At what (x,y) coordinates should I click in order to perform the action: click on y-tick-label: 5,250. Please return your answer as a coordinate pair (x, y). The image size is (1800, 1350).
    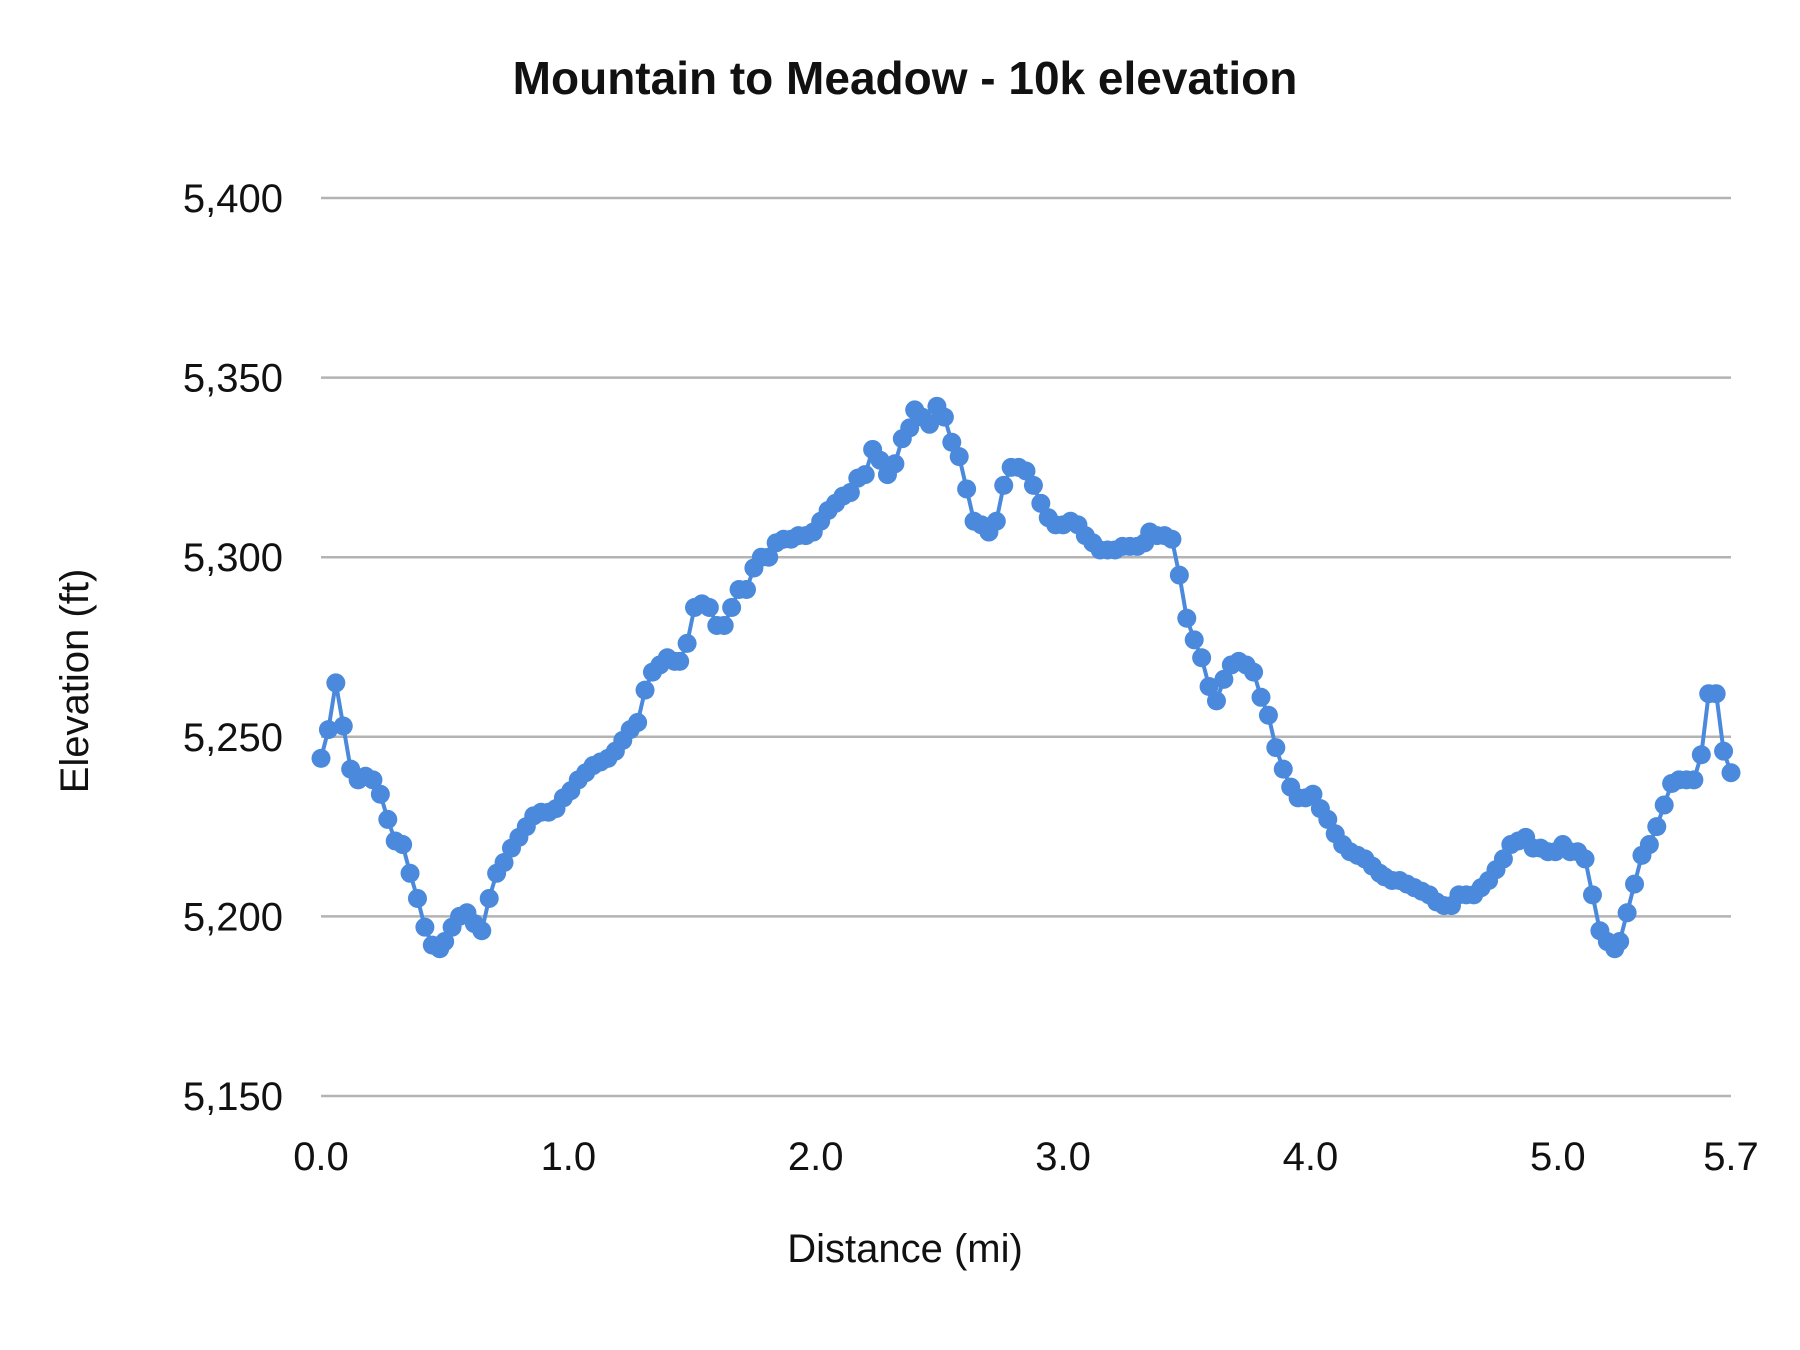
    Looking at the image, I should click on (233, 738).